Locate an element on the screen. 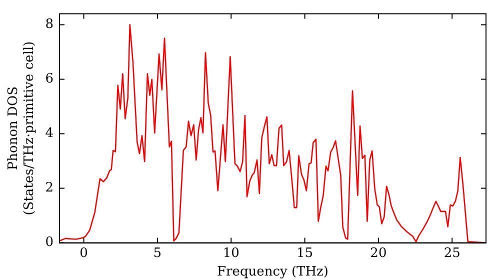 This screenshot has width=500, height=280. y-tick-label: 6 is located at coordinates (49, 79).